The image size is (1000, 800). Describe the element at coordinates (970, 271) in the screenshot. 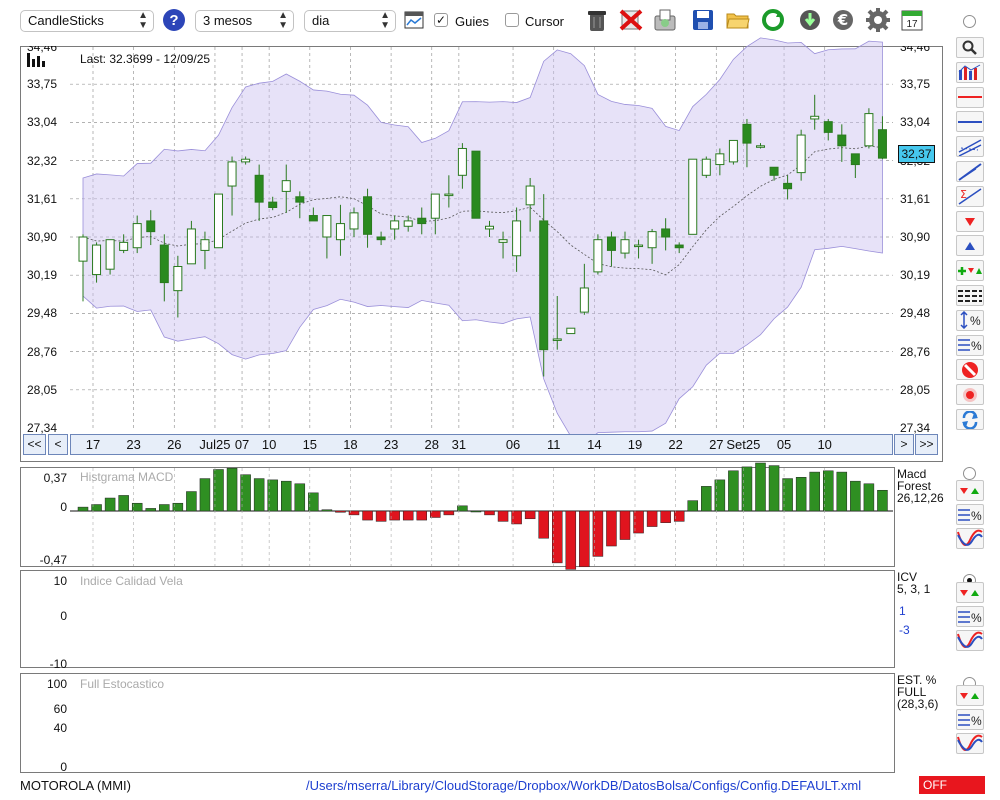

I see `plus-arrows-icon` at that location.